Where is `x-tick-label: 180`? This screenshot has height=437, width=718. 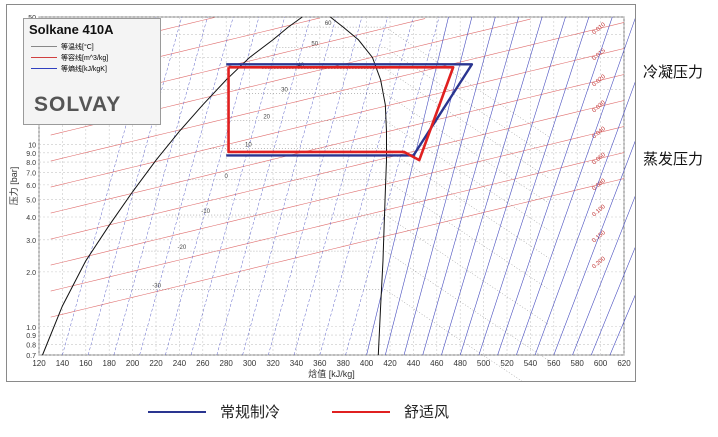 x-tick-label: 180 is located at coordinates (110, 363).